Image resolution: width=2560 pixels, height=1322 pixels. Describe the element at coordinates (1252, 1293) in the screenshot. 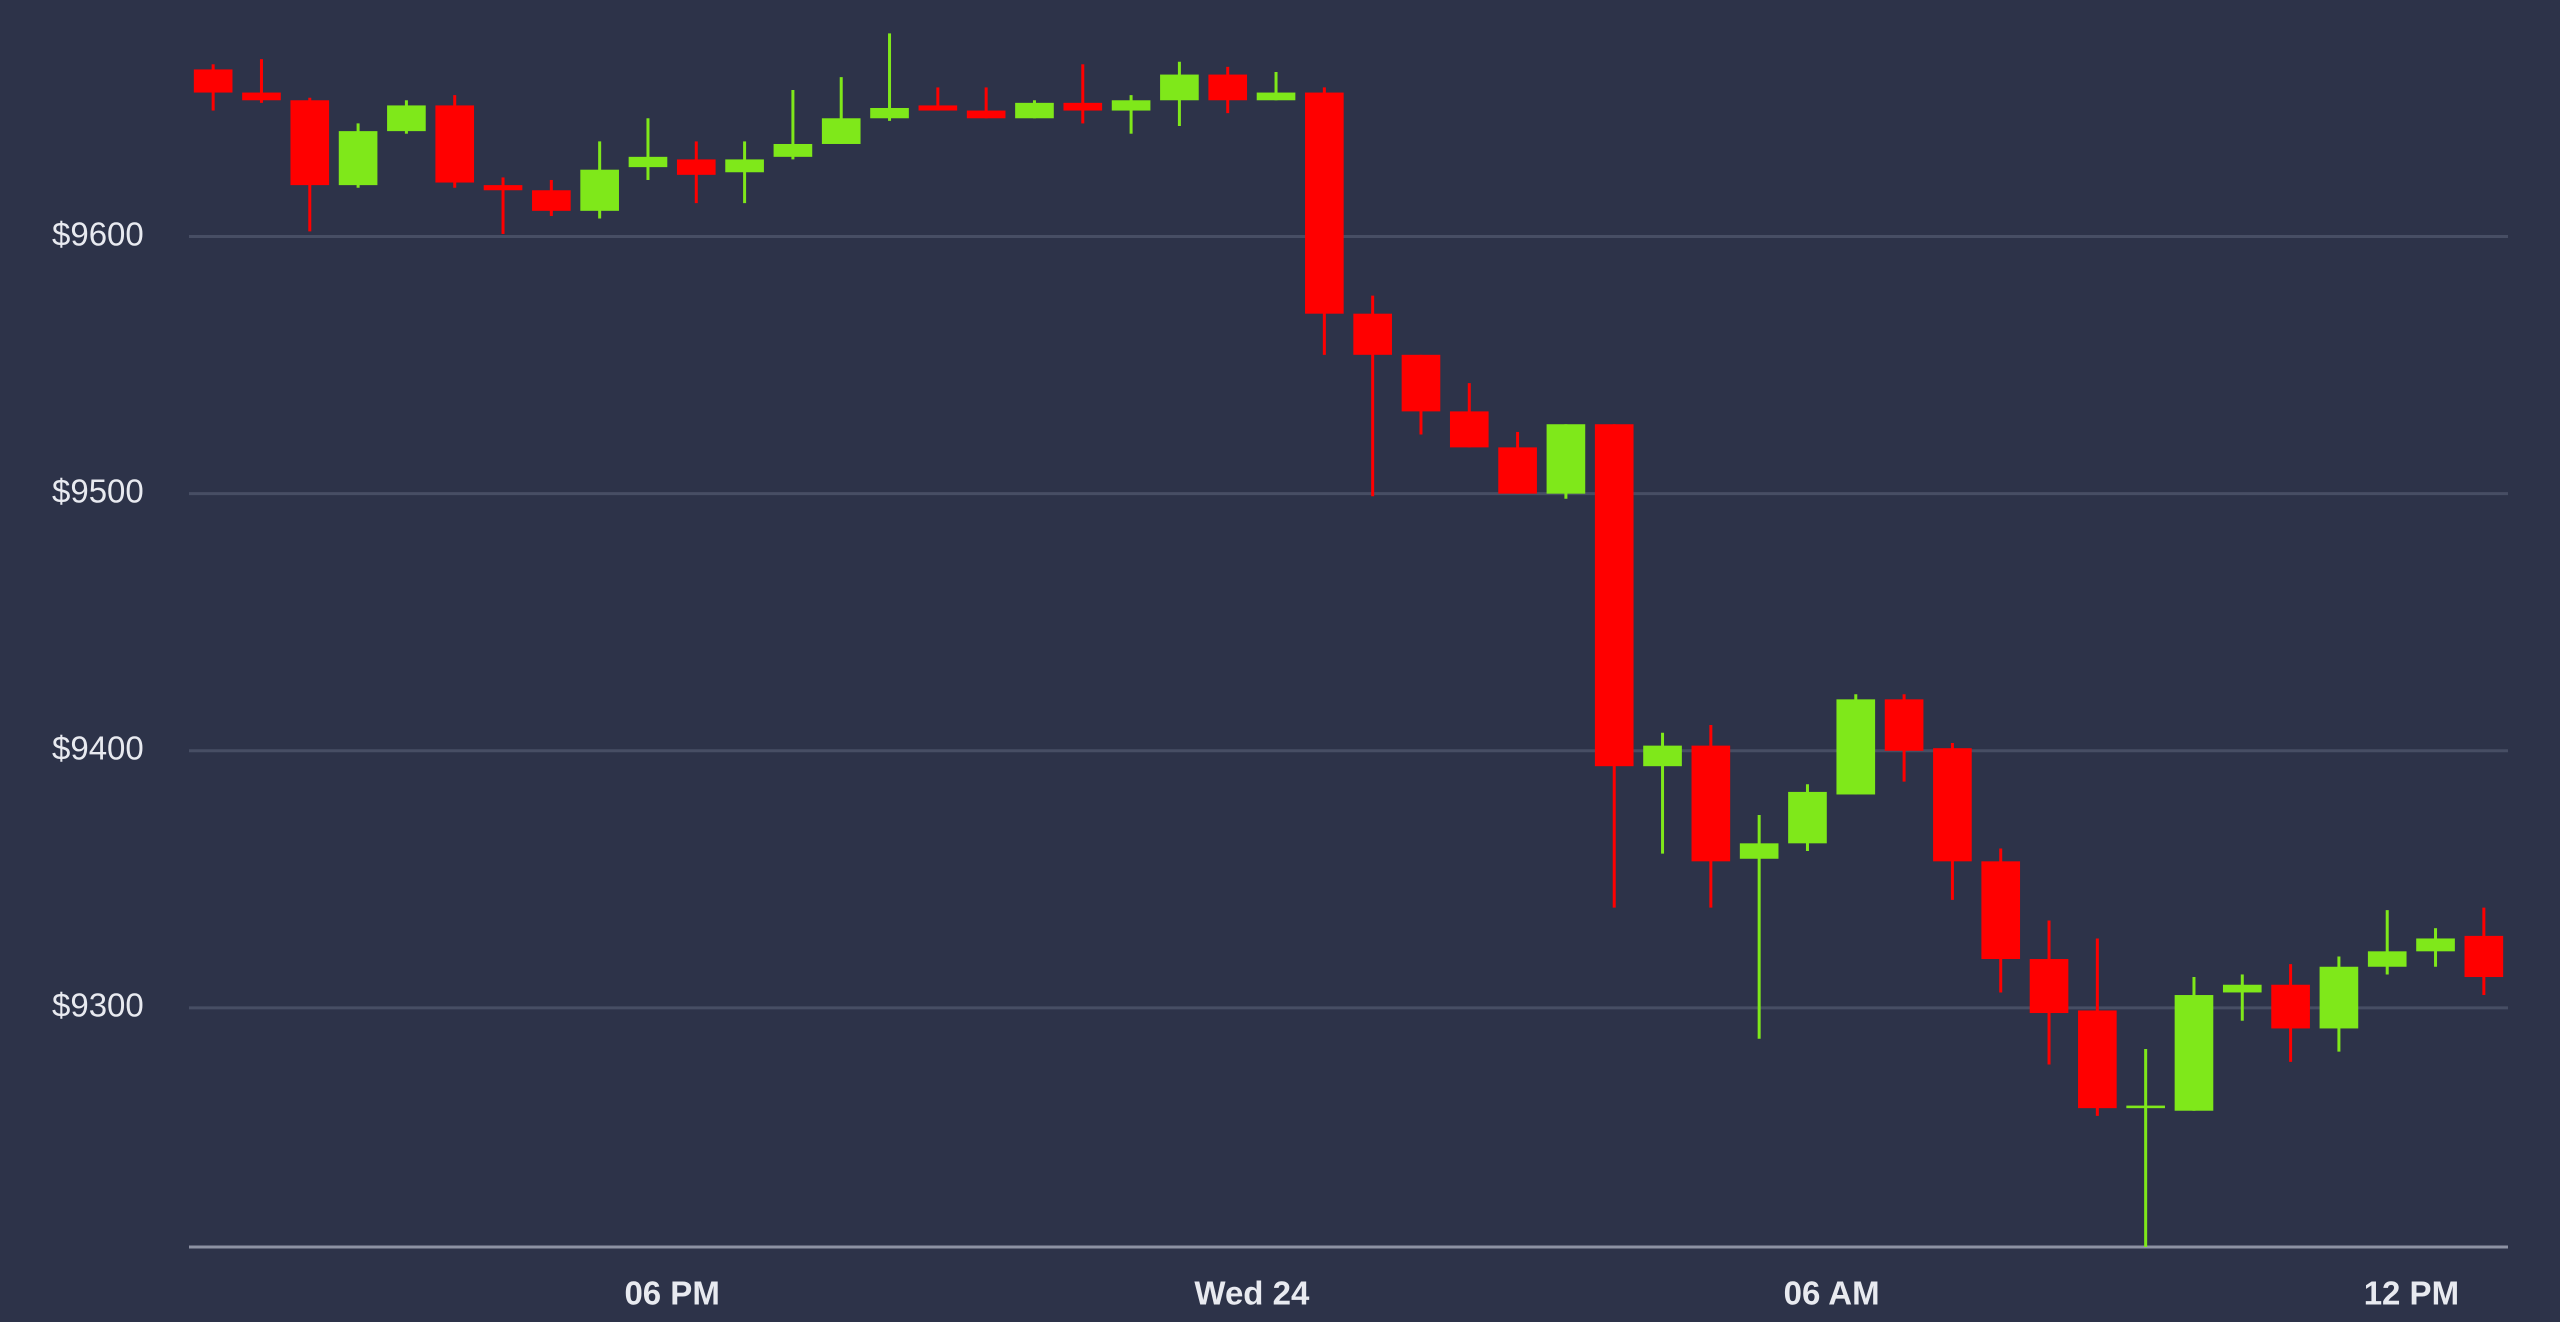

I see `x-tick-label: Wed 24` at that location.